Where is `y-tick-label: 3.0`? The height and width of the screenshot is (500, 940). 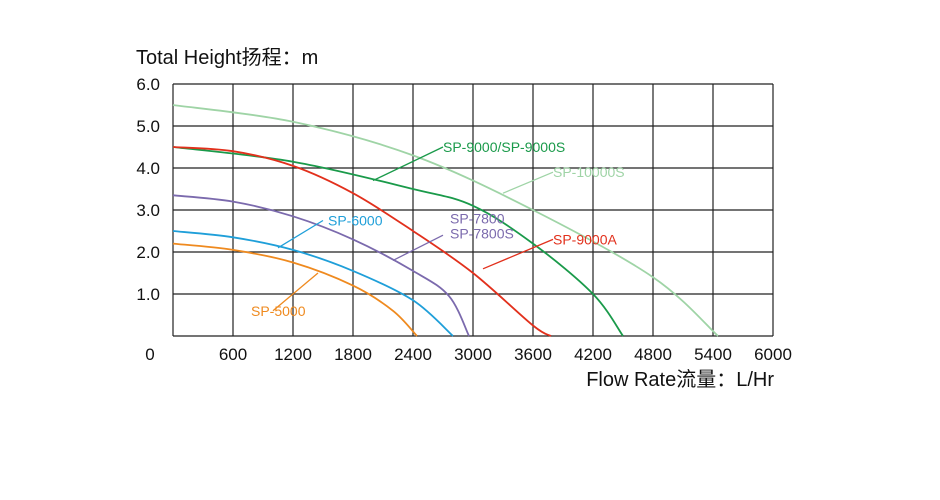 y-tick-label: 3.0 is located at coordinates (148, 210).